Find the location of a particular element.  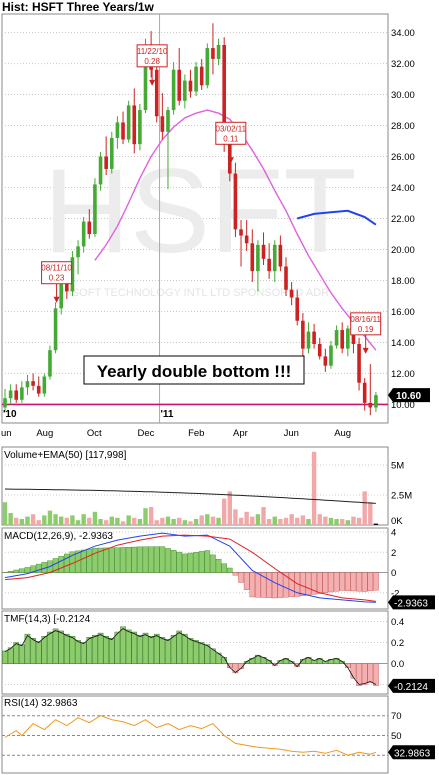

y-tick-label: 34.00 is located at coordinates (403, 33).